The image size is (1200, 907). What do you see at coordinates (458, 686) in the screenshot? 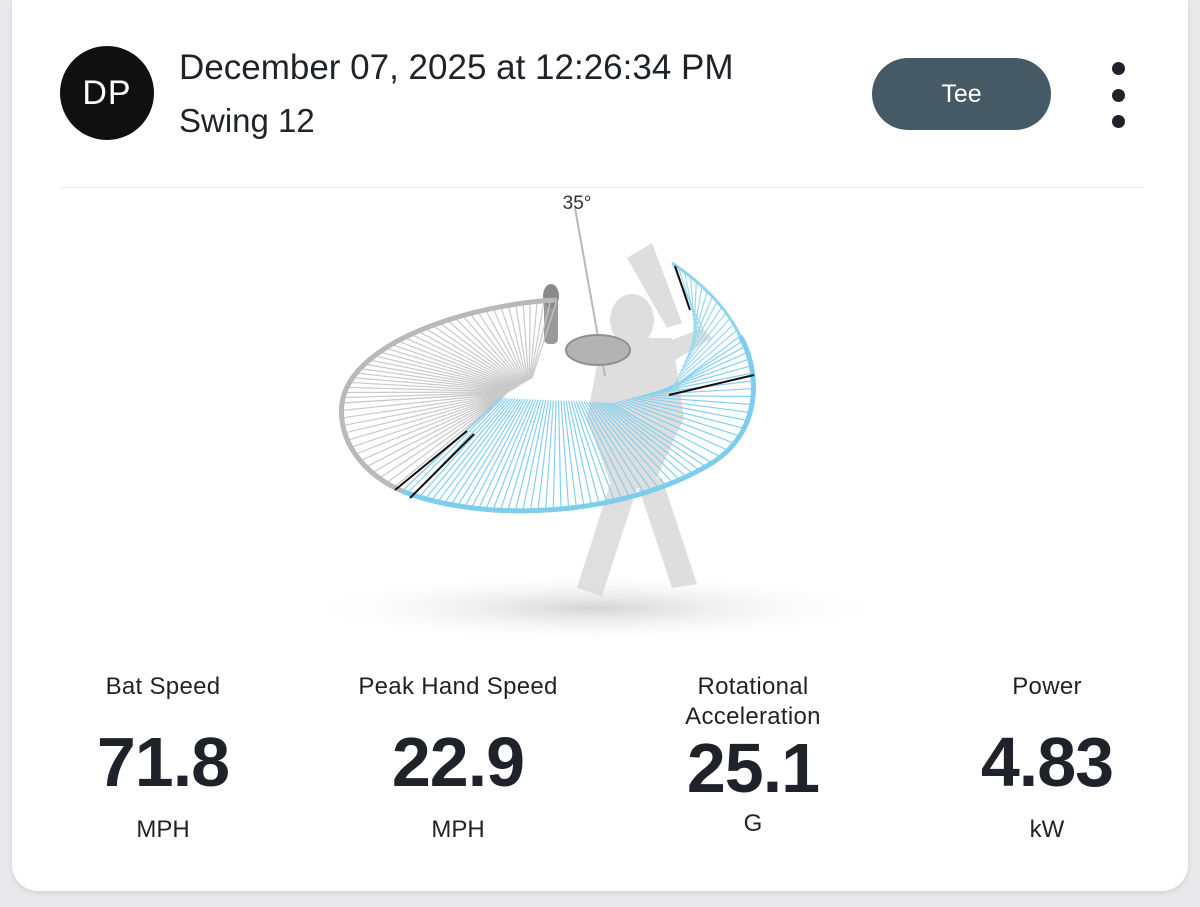
I see `metric-label: Peak Hand Speed` at bounding box center [458, 686].